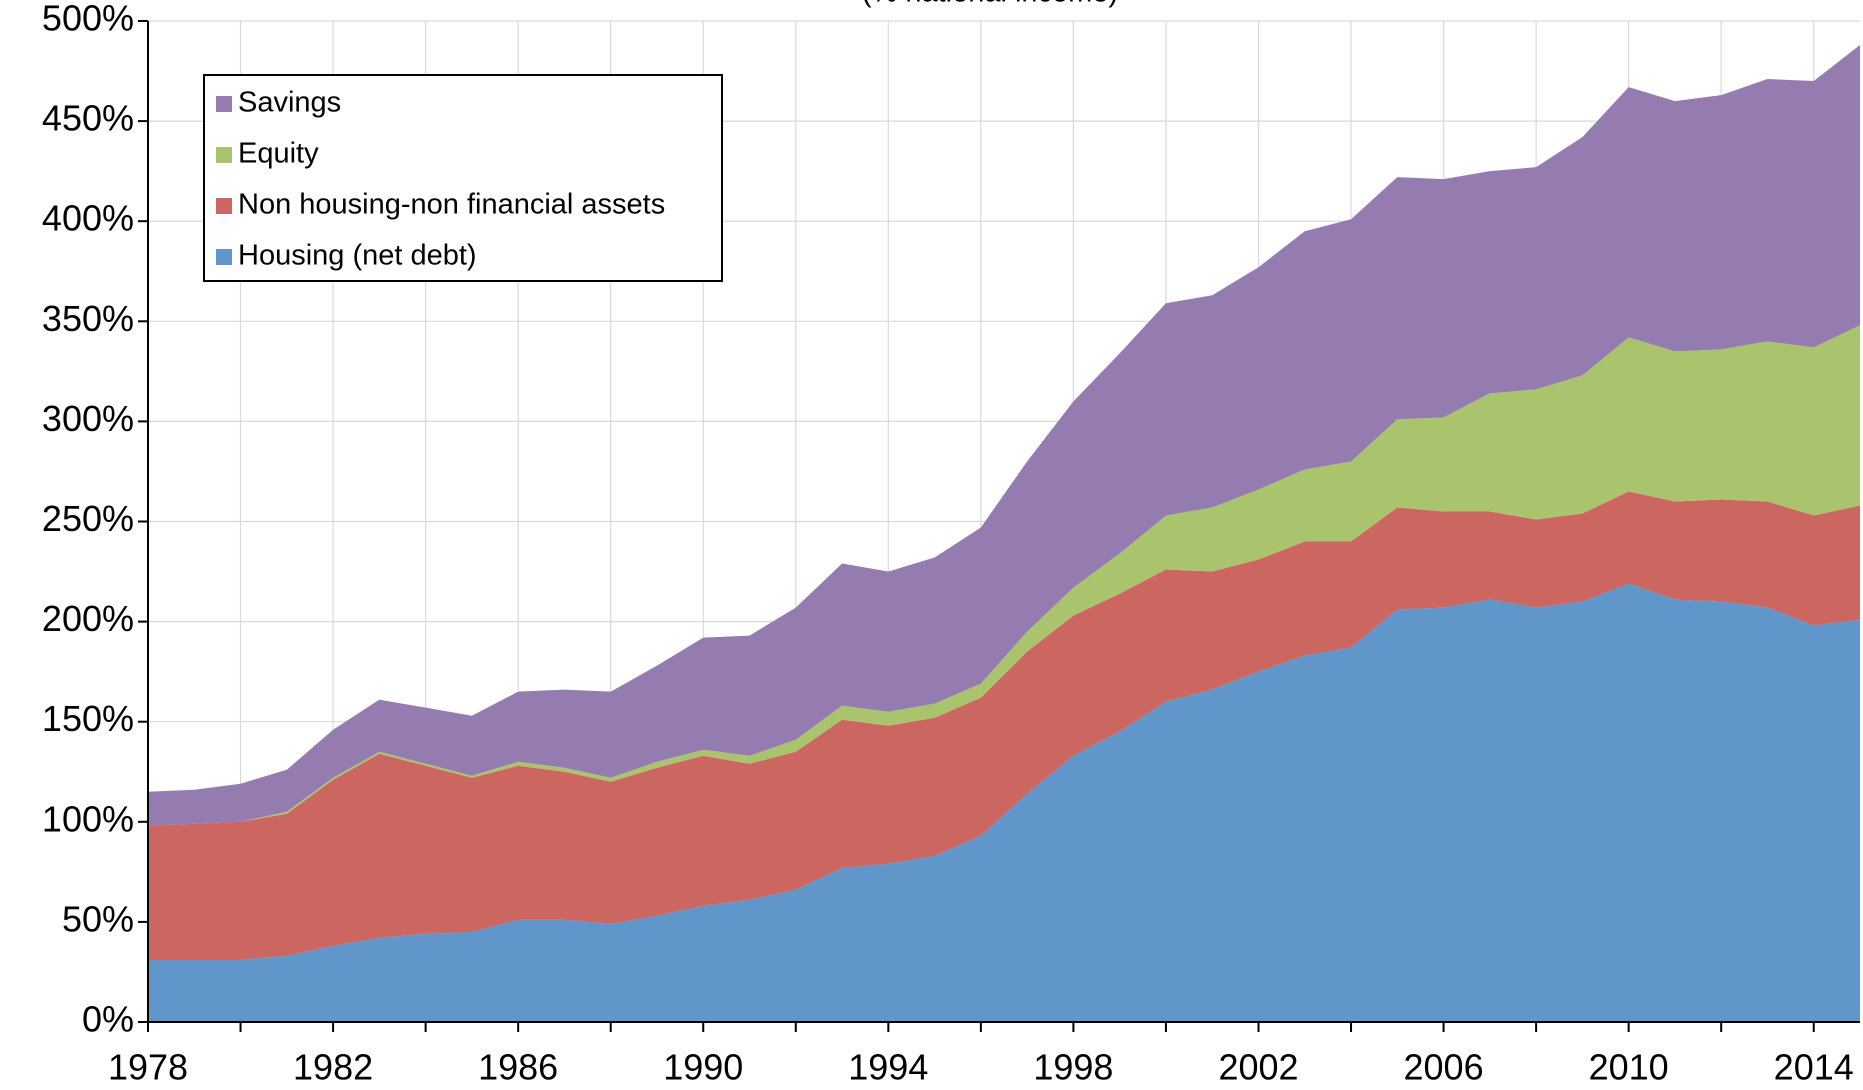  What do you see at coordinates (703, 1067) in the screenshot?
I see `x-tick-label: 1990` at bounding box center [703, 1067].